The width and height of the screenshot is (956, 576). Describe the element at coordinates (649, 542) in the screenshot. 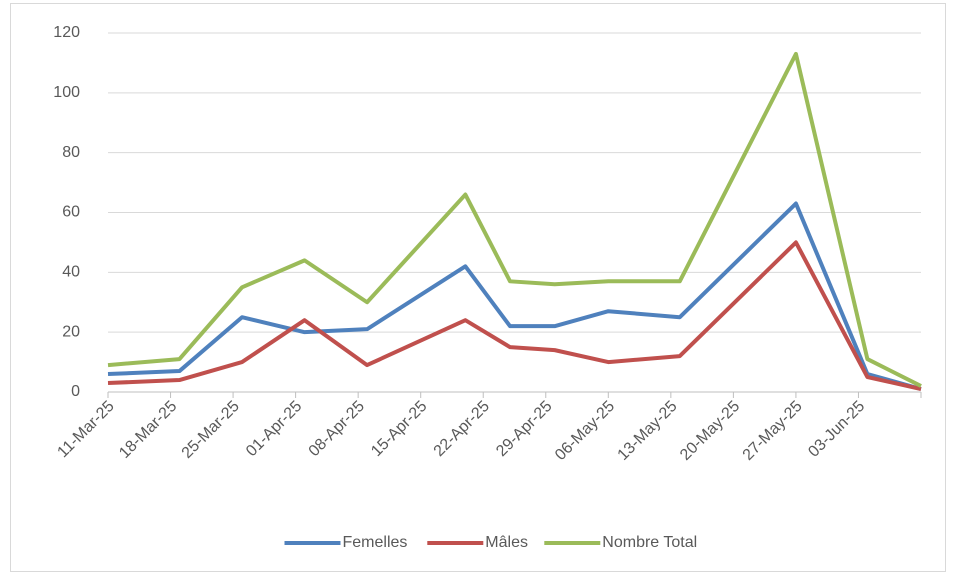

I see `legend-label: Nombre Total` at that location.